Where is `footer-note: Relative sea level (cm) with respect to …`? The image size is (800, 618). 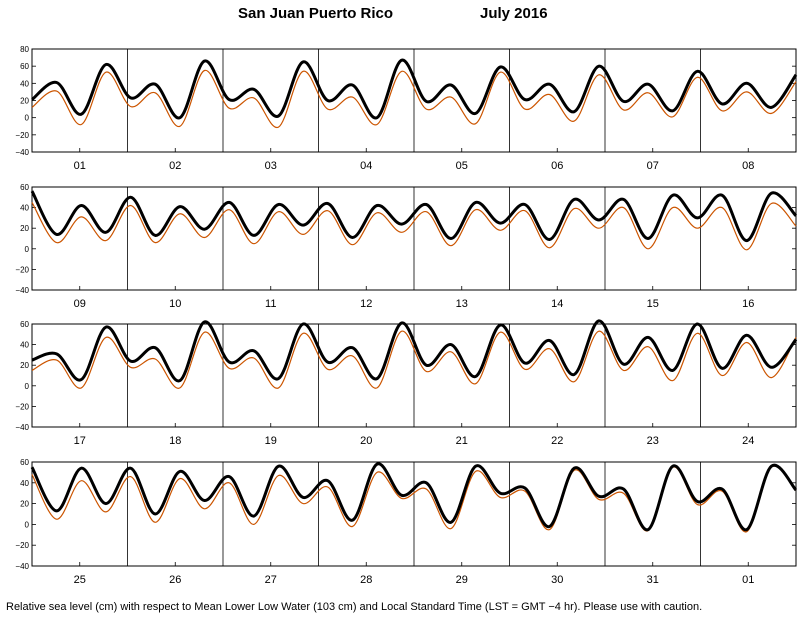 footer-note: Relative sea level (cm) with respect to … is located at coordinates (354, 607).